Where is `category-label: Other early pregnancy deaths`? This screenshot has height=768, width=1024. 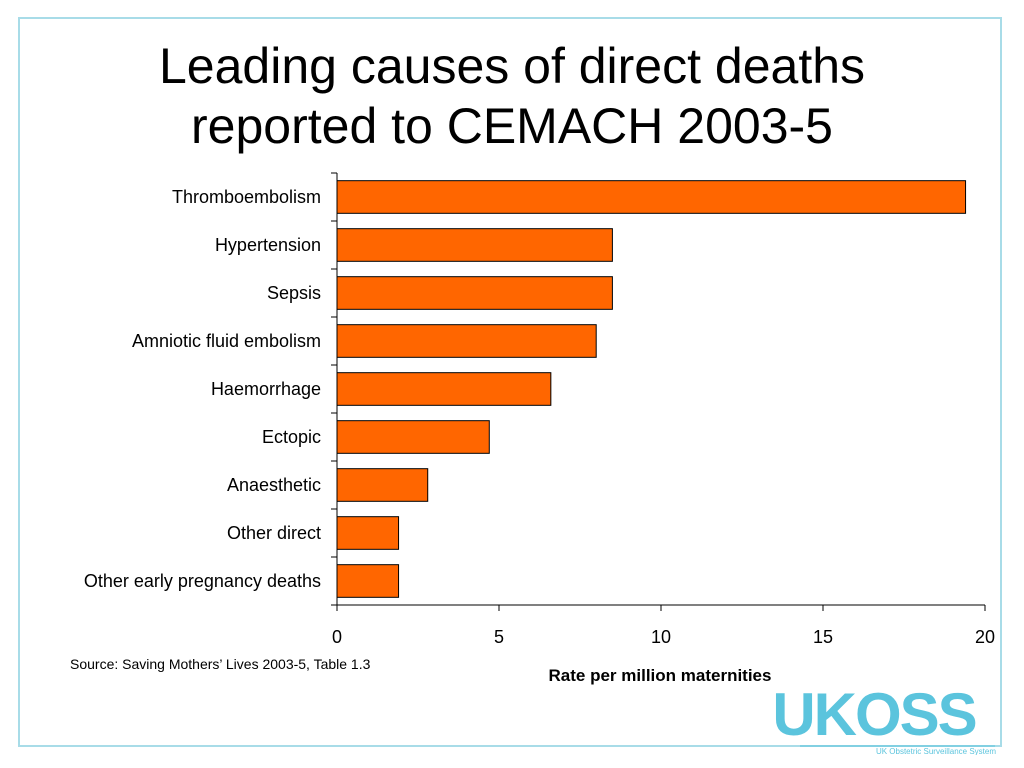
category-label: Other early pregnancy deaths is located at coordinates (202, 581).